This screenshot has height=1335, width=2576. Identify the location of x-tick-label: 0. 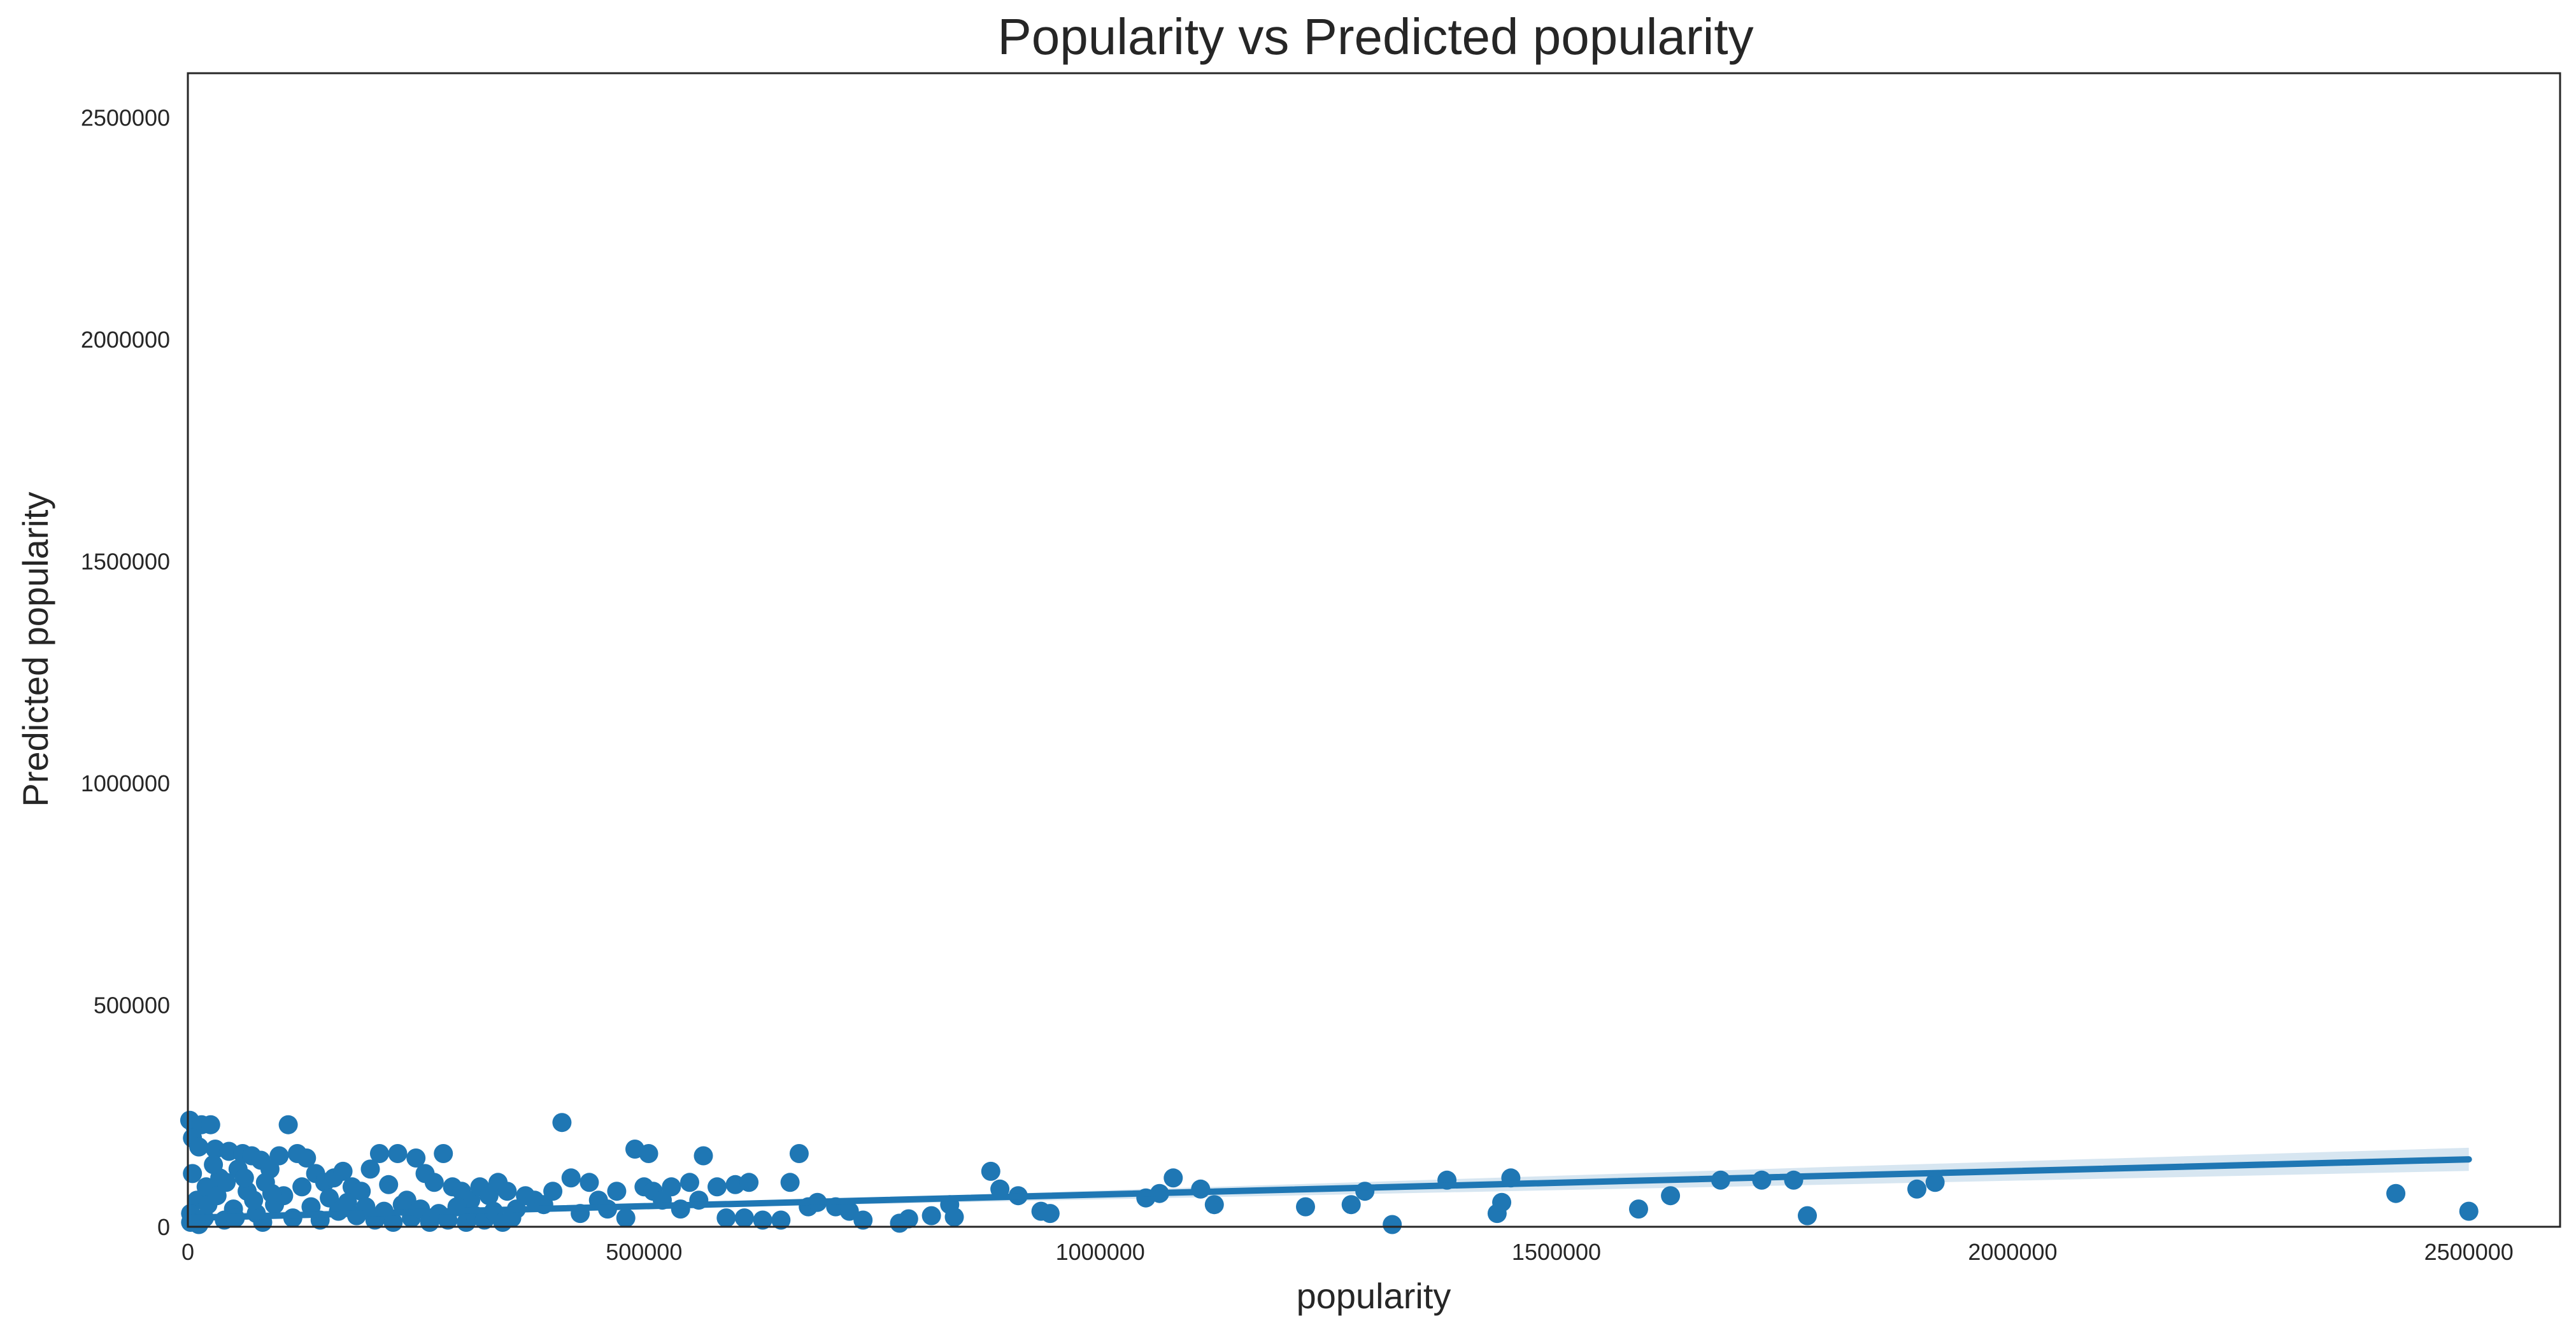
(188, 1252).